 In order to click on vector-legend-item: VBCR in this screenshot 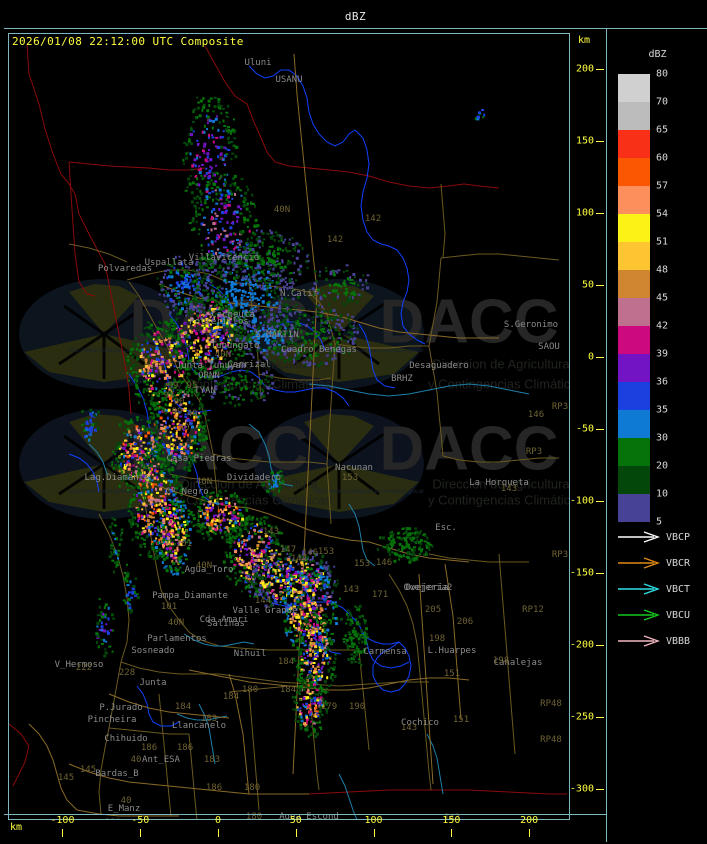, I will do `click(661, 563)`.